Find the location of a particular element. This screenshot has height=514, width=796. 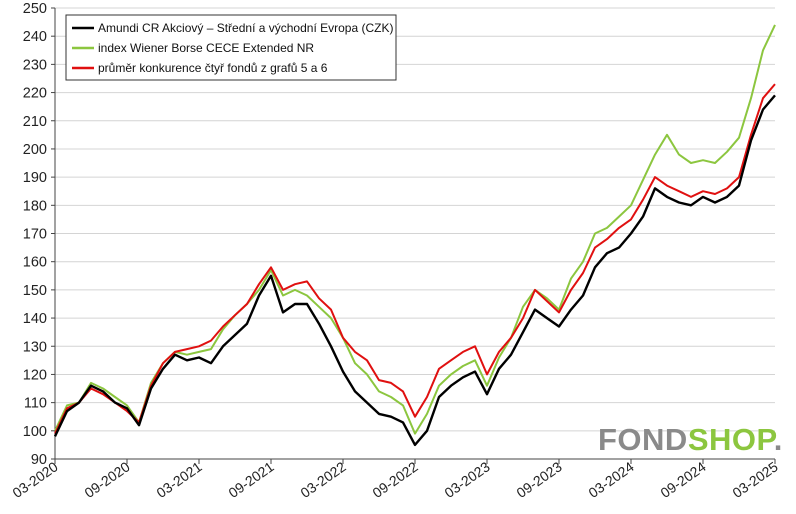

x-tick-label: 09-2020 is located at coordinates (106, 479).